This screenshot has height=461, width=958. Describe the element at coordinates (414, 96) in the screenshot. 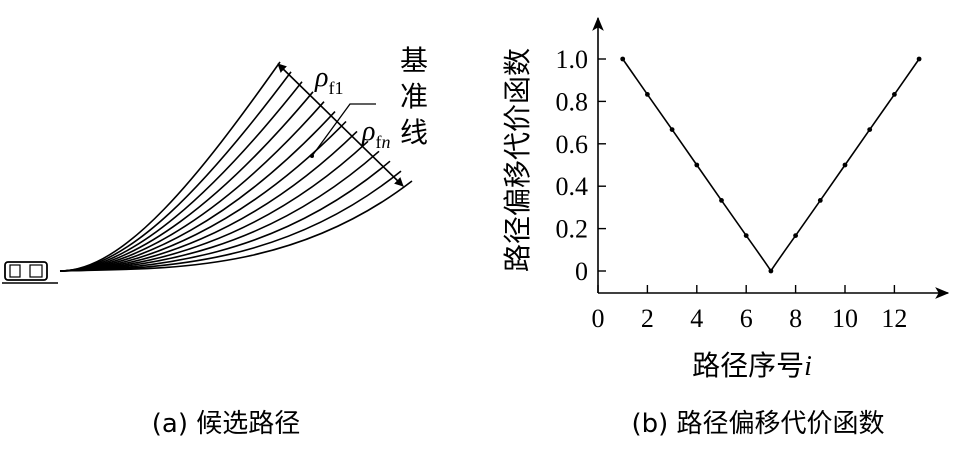

I see `baseline-label-2: 准` at that location.